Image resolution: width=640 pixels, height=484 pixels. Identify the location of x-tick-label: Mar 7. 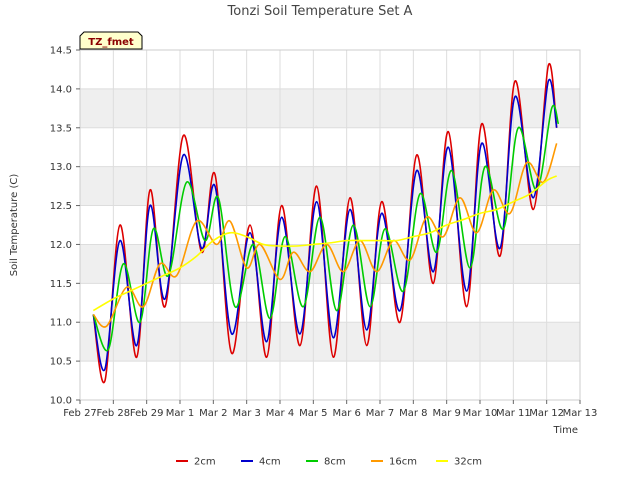
(380, 413).